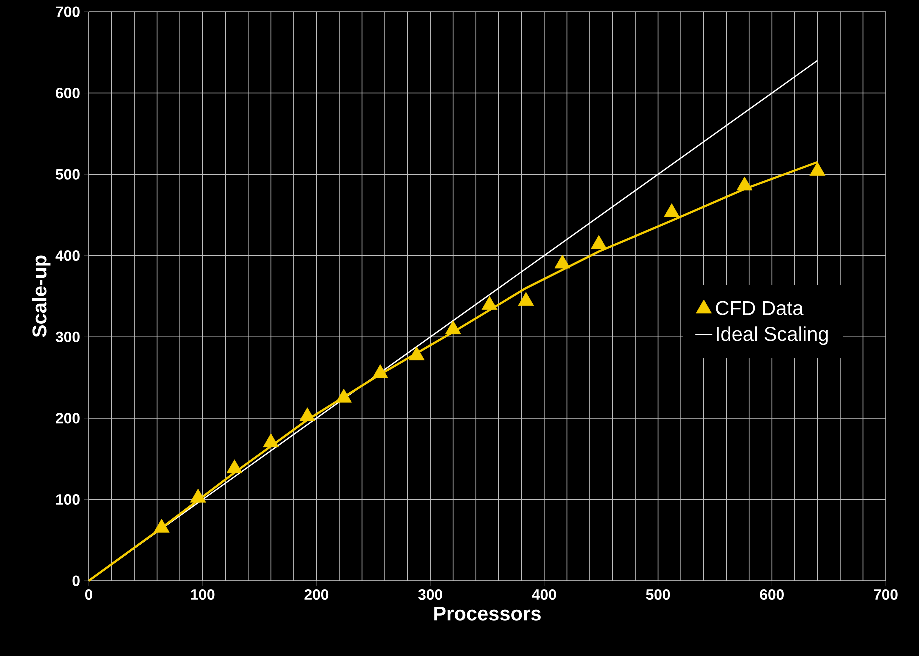  I want to click on y-tick-label: 300, so click(68, 337).